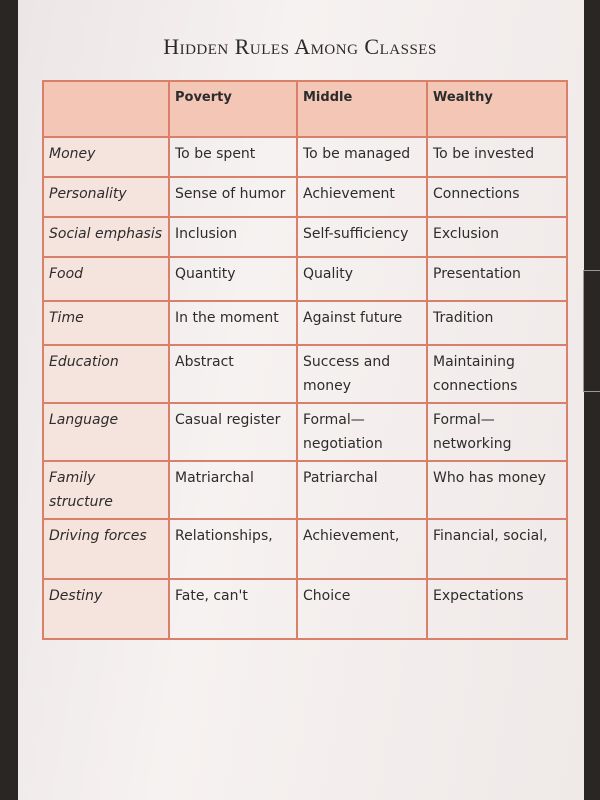 The width and height of the screenshot is (600, 800). Describe the element at coordinates (497, 197) in the screenshot. I see `table-cell: Connections` at that location.